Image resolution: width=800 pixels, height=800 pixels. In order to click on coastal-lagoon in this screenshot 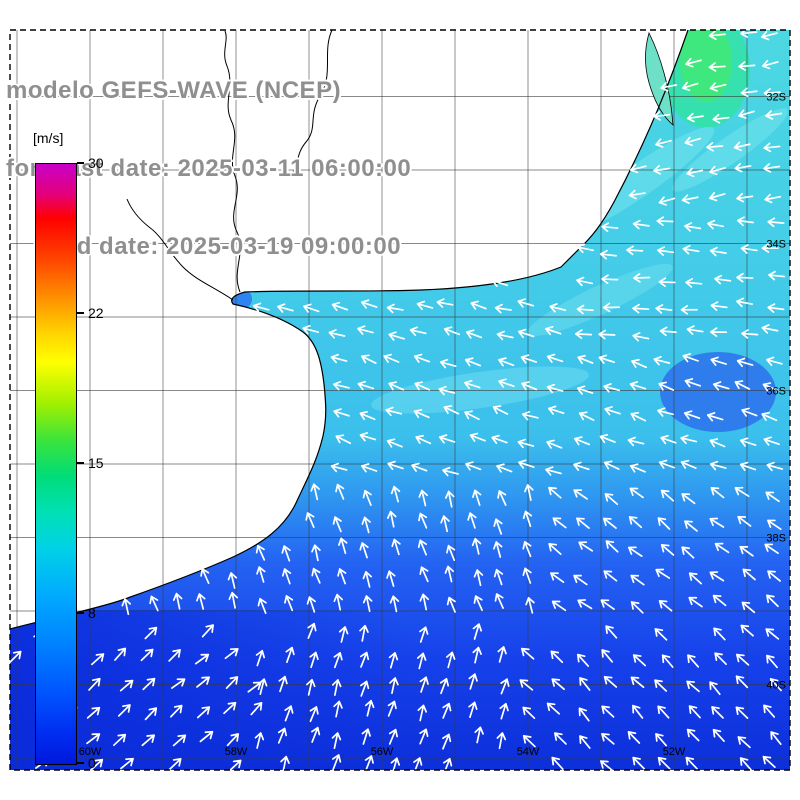, I will do `click(659, 78)`.